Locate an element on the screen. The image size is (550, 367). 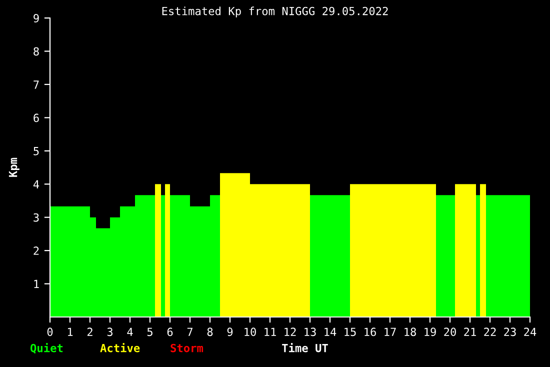
x-tick-label: 15 is located at coordinates (350, 332).